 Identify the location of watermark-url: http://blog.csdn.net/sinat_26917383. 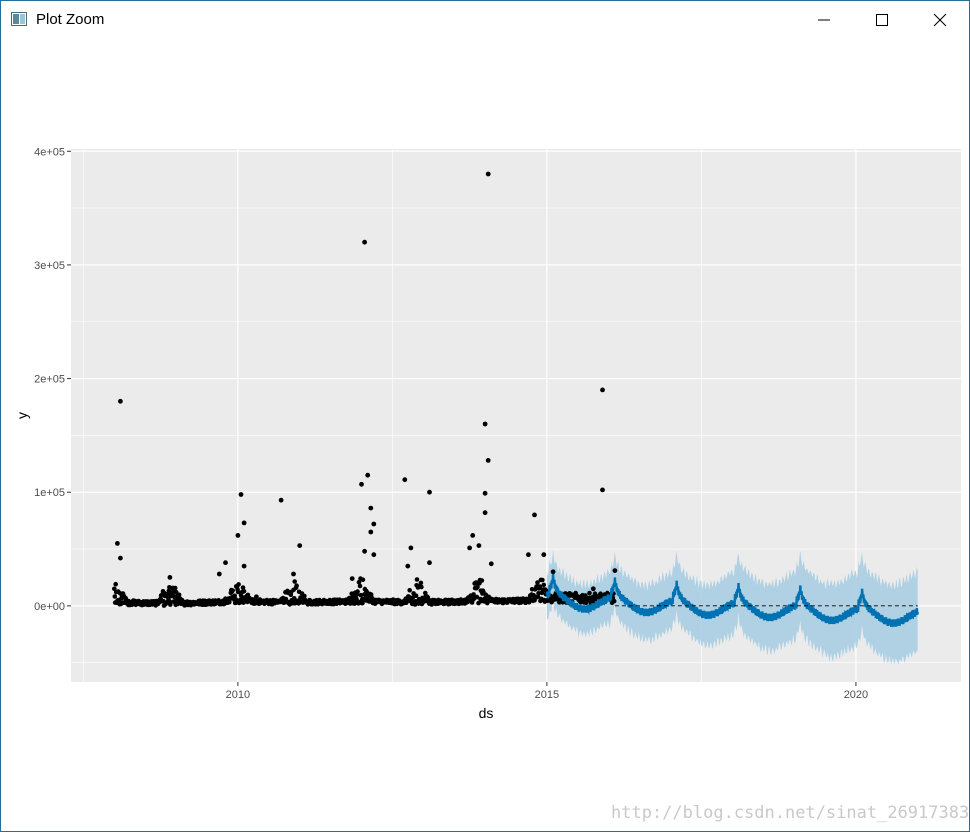
(790, 813).